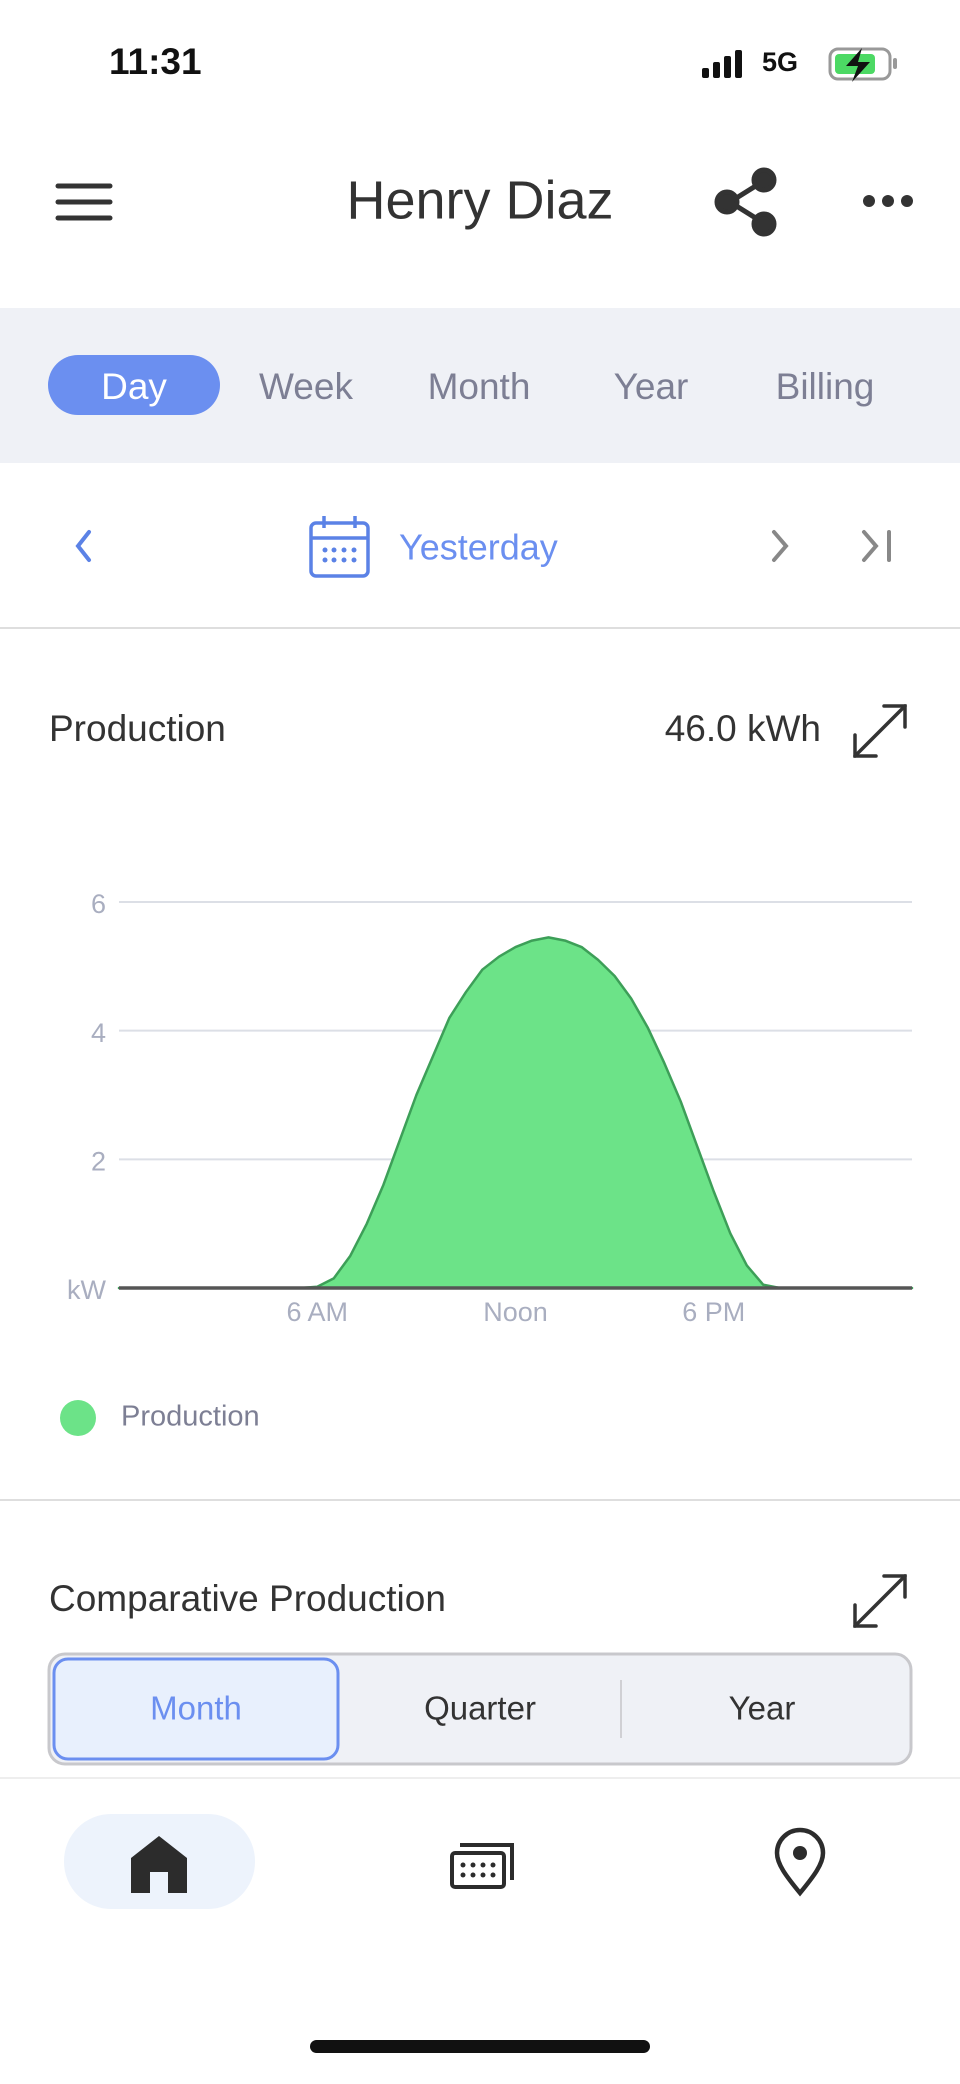 The image size is (960, 2084). I want to click on menu-button, so click(84, 202).